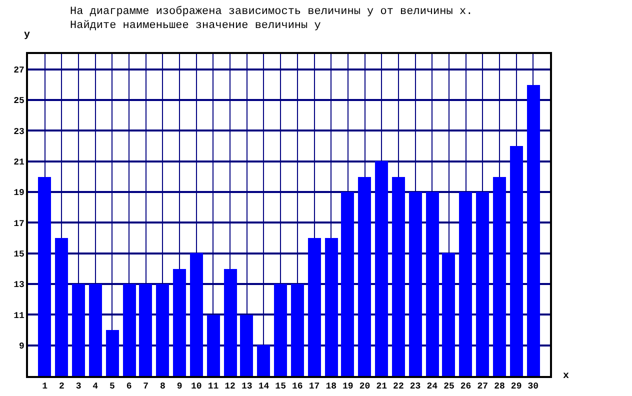  Describe the element at coordinates (19, 254) in the screenshot. I see `y-tick-label: 15` at that location.